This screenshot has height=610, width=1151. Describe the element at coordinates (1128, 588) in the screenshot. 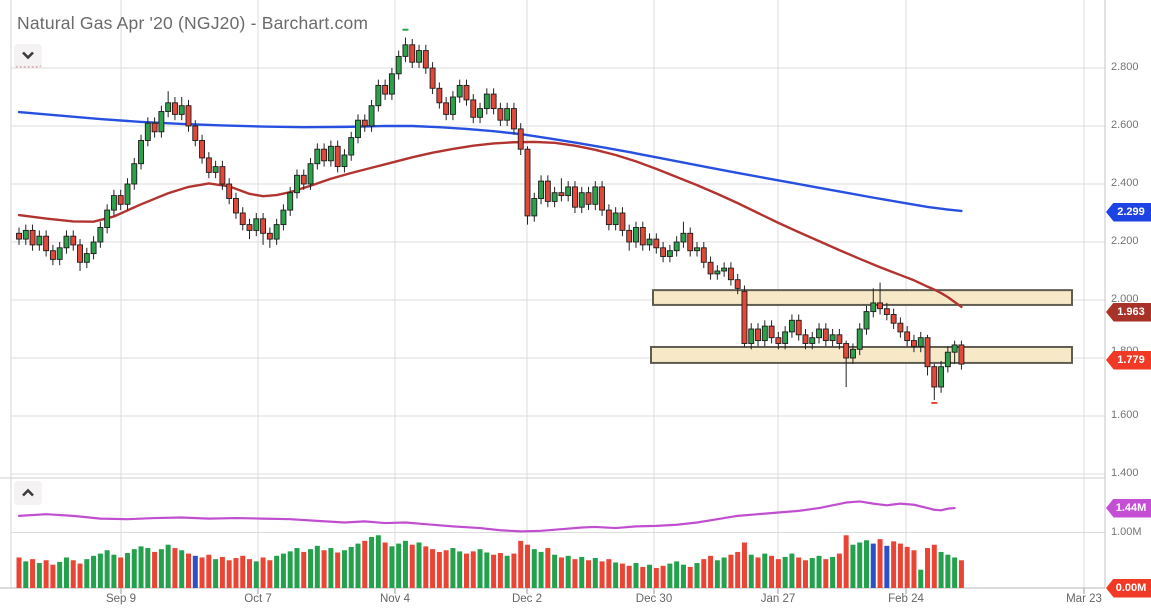

I see `last-volume-tag: 0.00M` at that location.